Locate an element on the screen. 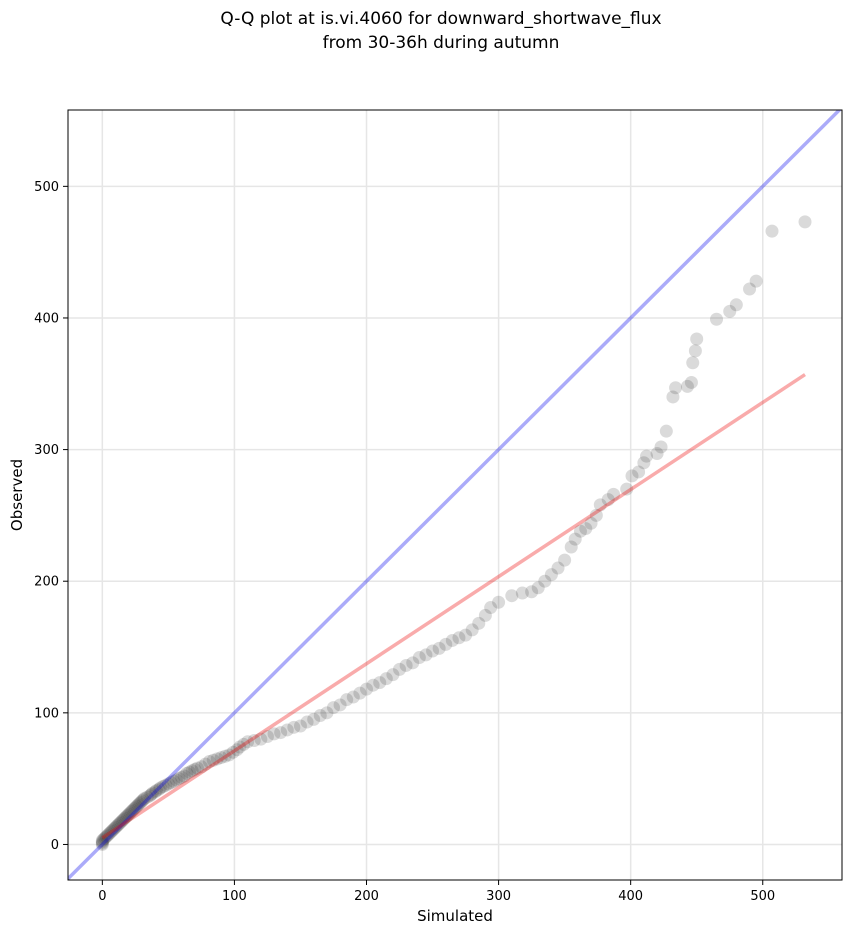  x-tick-label: 500 is located at coordinates (762, 896).